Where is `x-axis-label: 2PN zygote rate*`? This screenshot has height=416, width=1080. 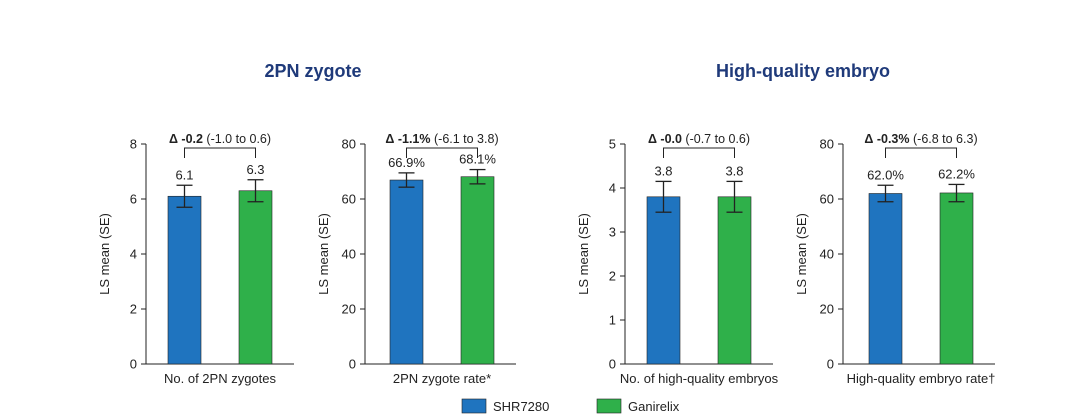 x-axis-label: 2PN zygote rate* is located at coordinates (442, 378).